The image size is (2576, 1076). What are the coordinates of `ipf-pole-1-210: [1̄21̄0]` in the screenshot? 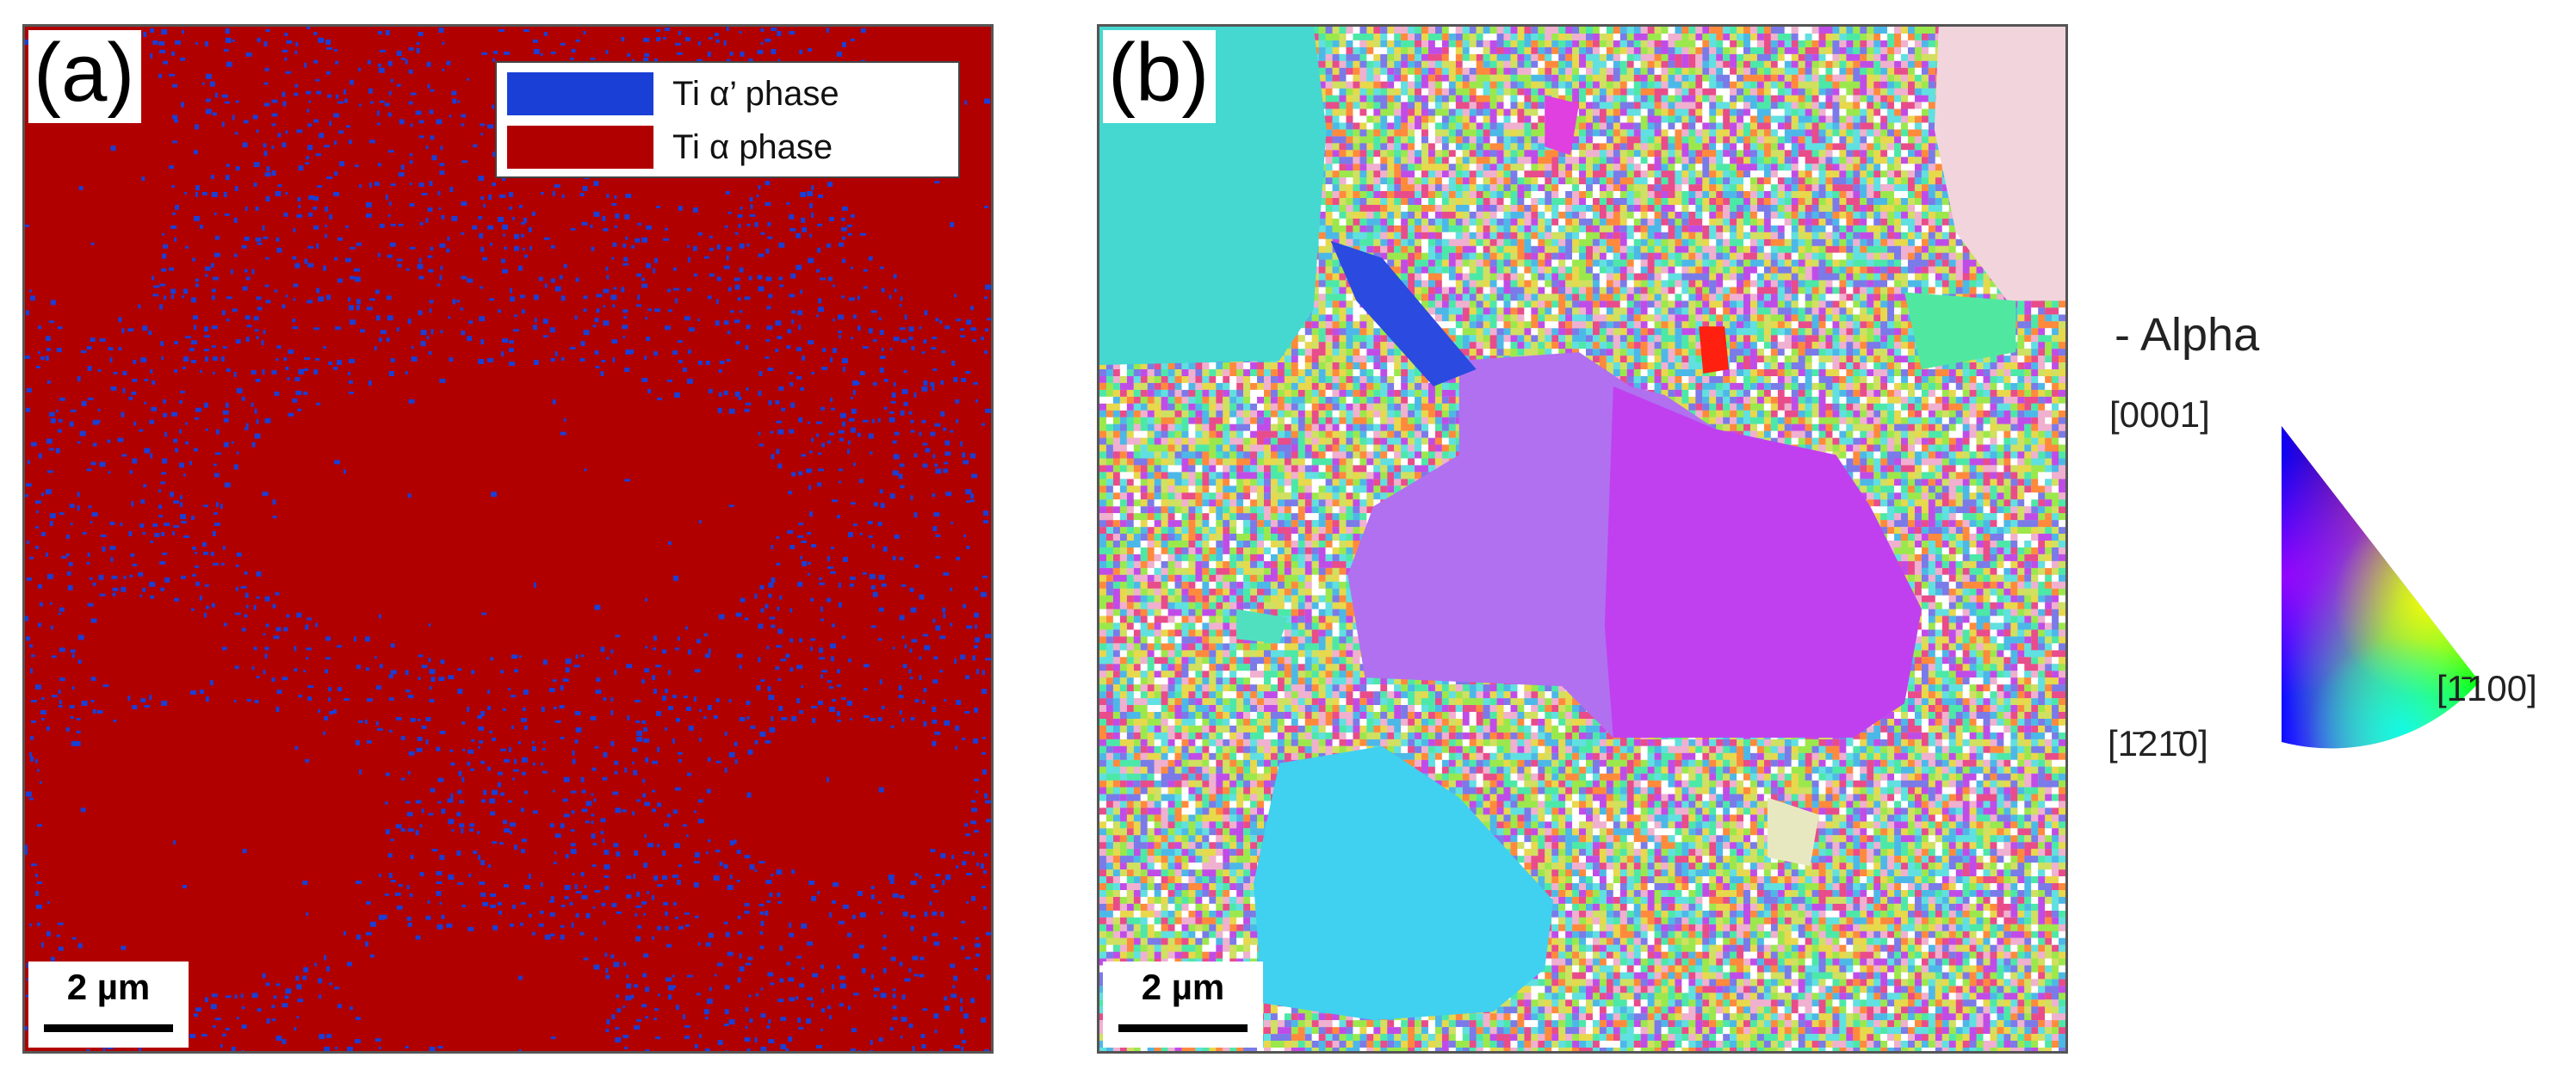 It's located at (2158, 743).